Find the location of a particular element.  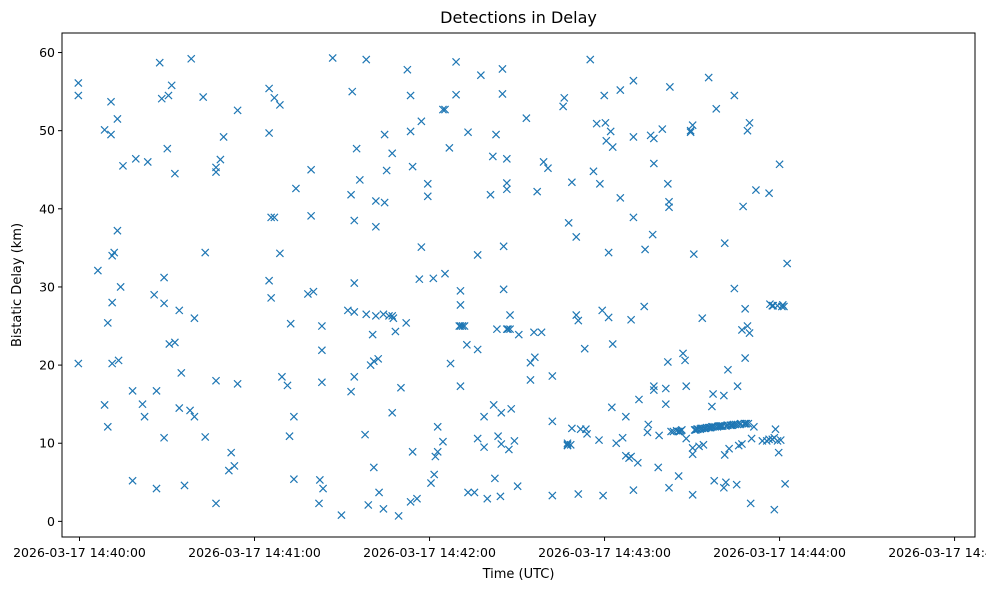

y-axis-label: Bistatic Delay (km) is located at coordinates (17, 285).